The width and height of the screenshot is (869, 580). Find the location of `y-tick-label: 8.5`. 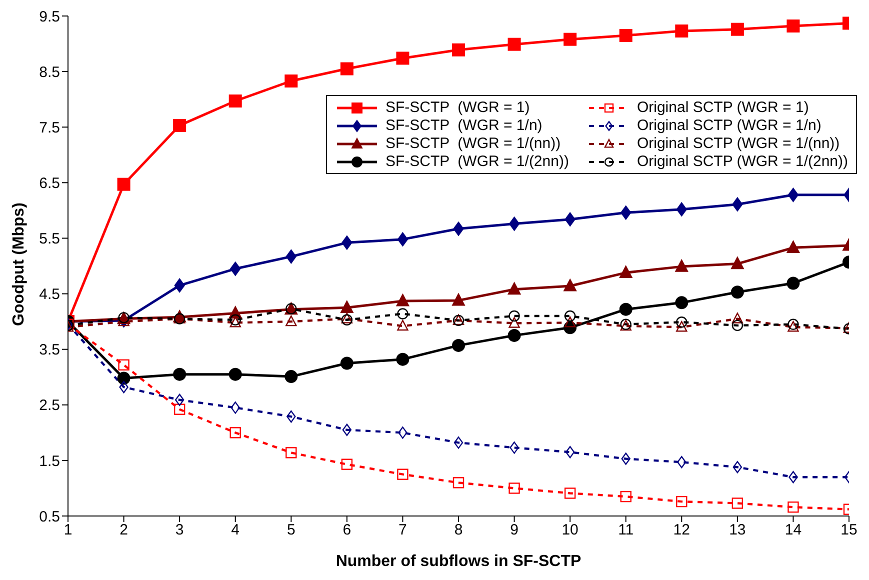

y-tick-label: 8.5 is located at coordinates (49, 72).